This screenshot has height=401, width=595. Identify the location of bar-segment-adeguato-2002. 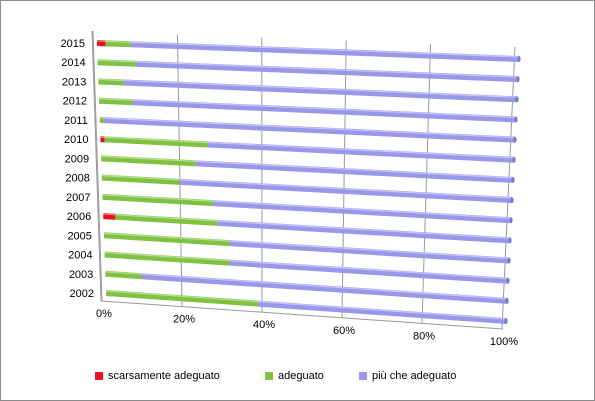
(182, 298).